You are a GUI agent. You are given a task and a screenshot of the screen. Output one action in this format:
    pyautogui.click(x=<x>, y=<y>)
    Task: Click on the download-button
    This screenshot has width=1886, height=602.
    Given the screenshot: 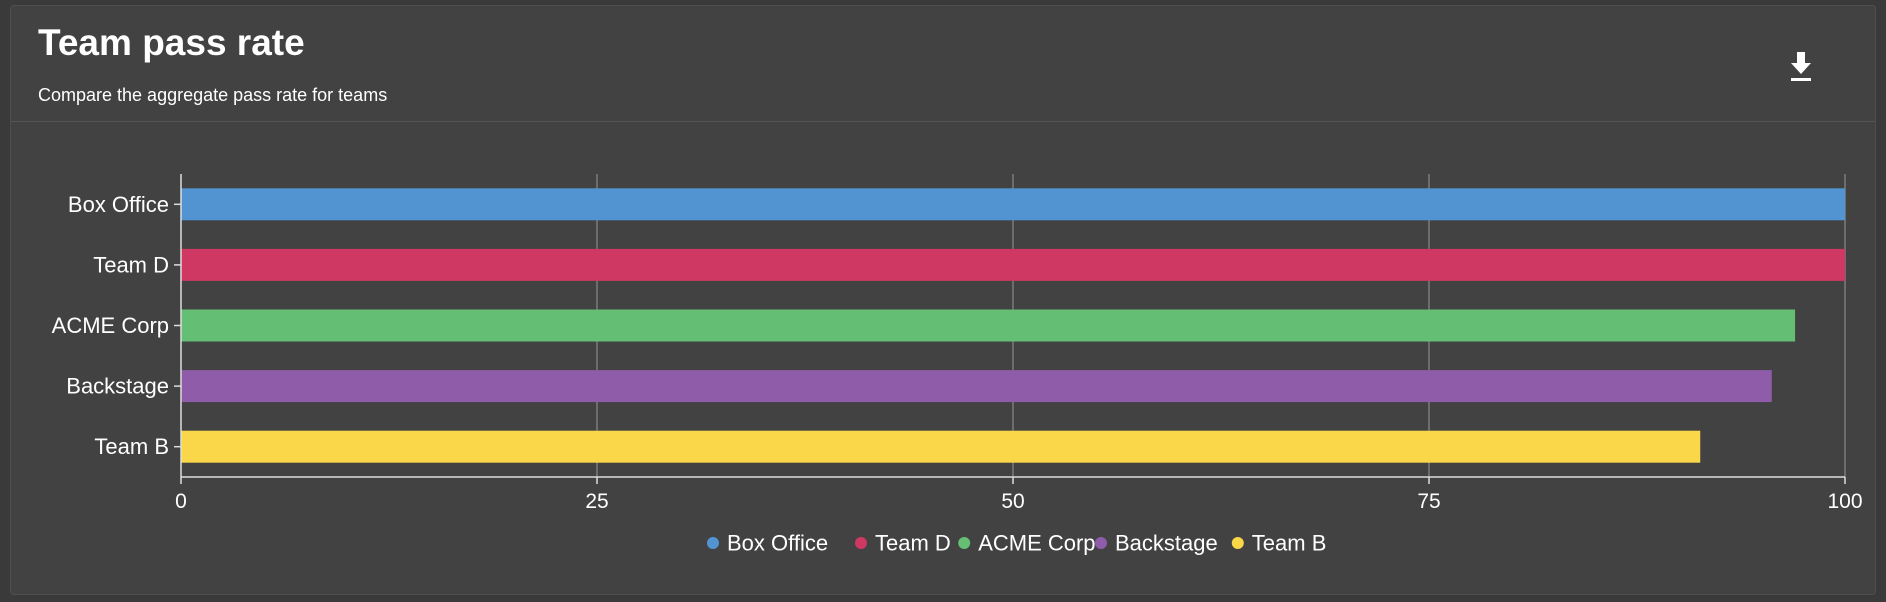 What is the action you would take?
    pyautogui.click(x=1801, y=66)
    